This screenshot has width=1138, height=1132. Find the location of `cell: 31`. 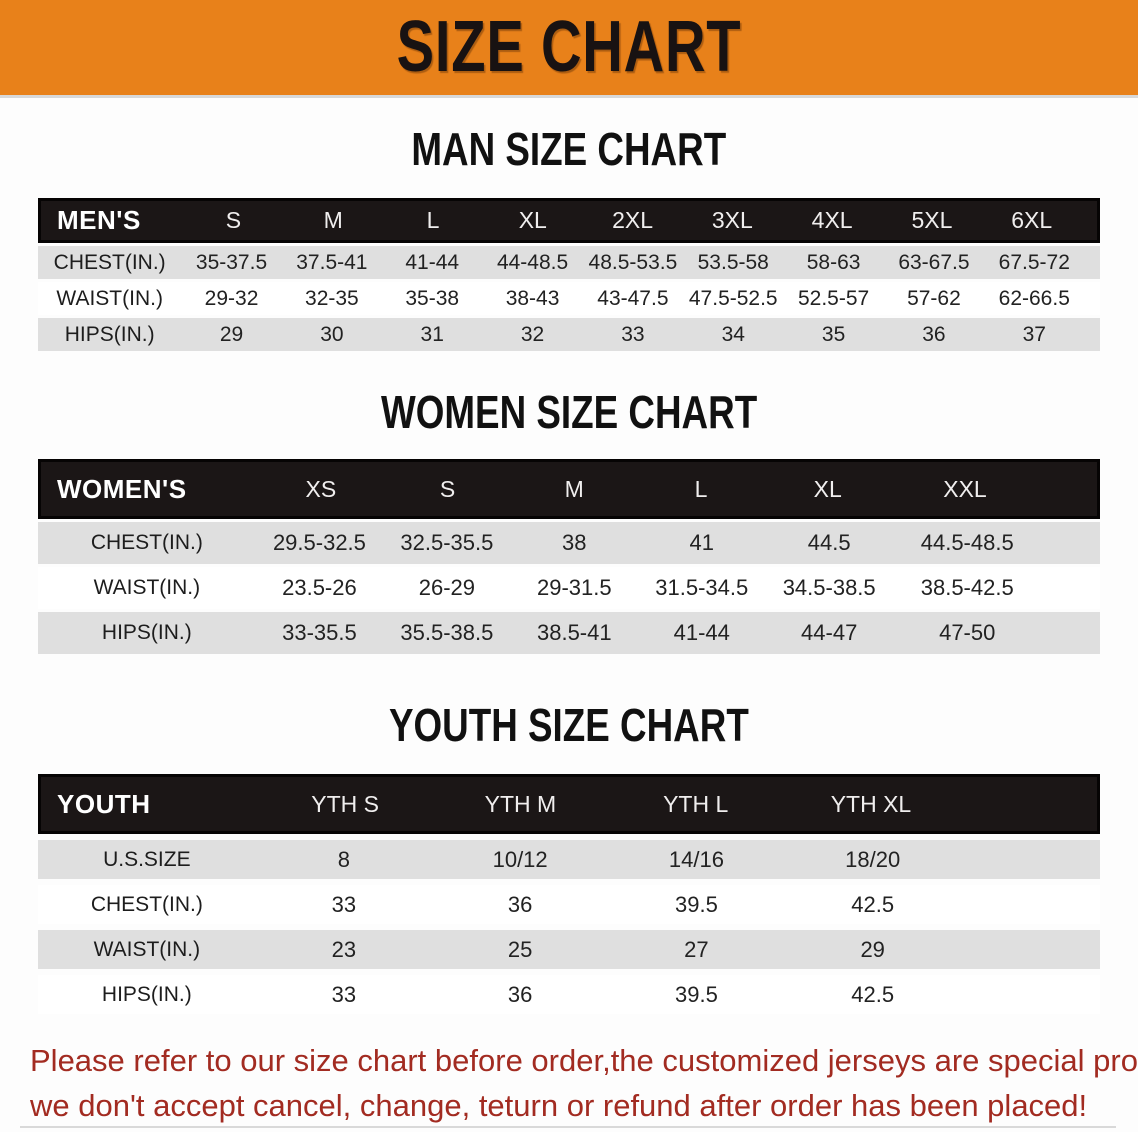

cell: 31 is located at coordinates (432, 334).